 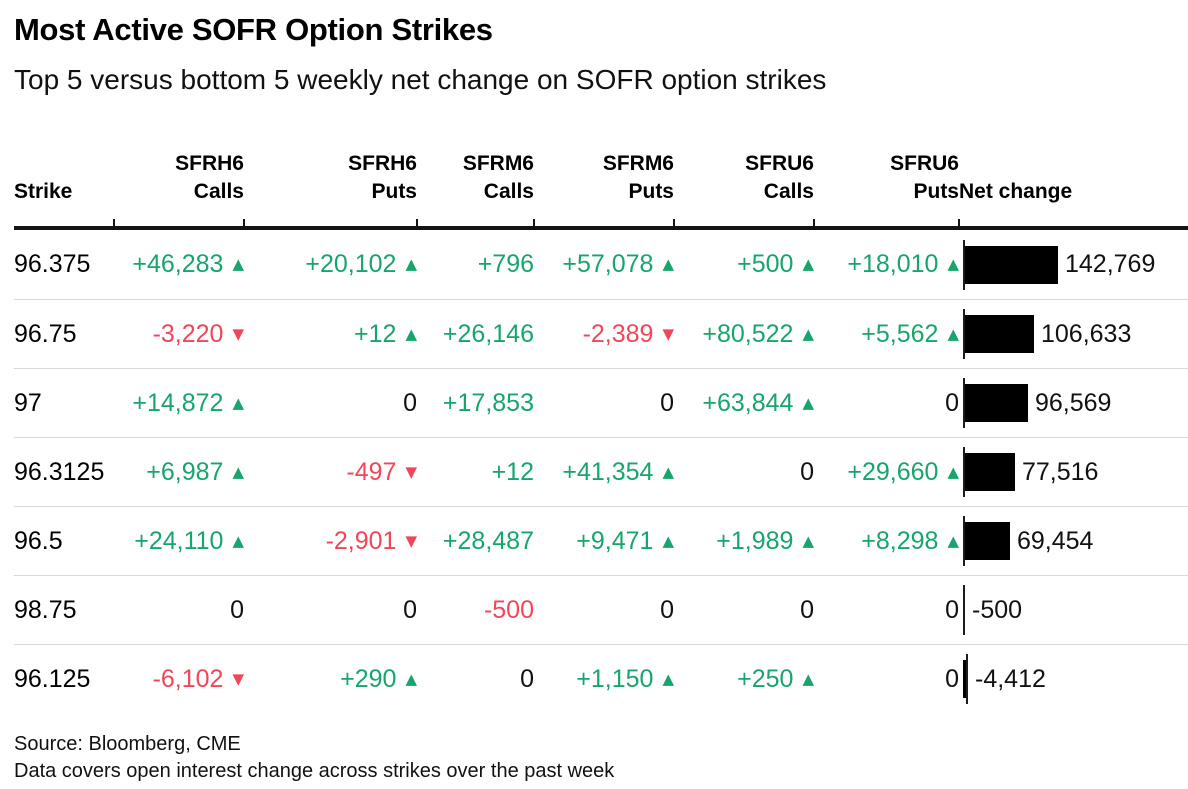 What do you see at coordinates (127, 744) in the screenshot?
I see `source-note: Source: Bloomberg, CME` at bounding box center [127, 744].